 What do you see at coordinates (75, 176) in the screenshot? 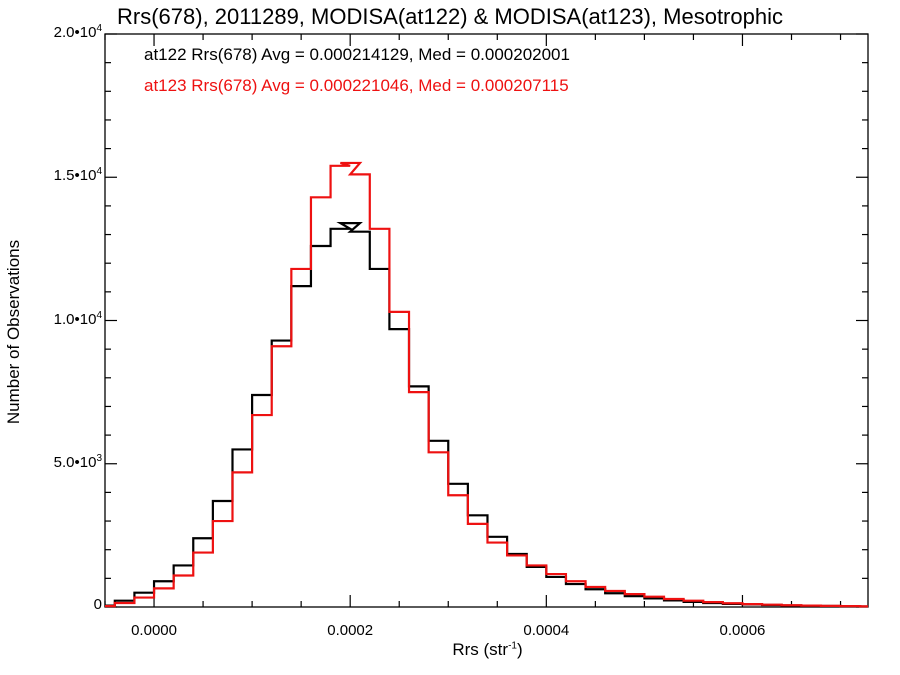
I see `y-tick-mantissa: 1.5•10` at bounding box center [75, 176].